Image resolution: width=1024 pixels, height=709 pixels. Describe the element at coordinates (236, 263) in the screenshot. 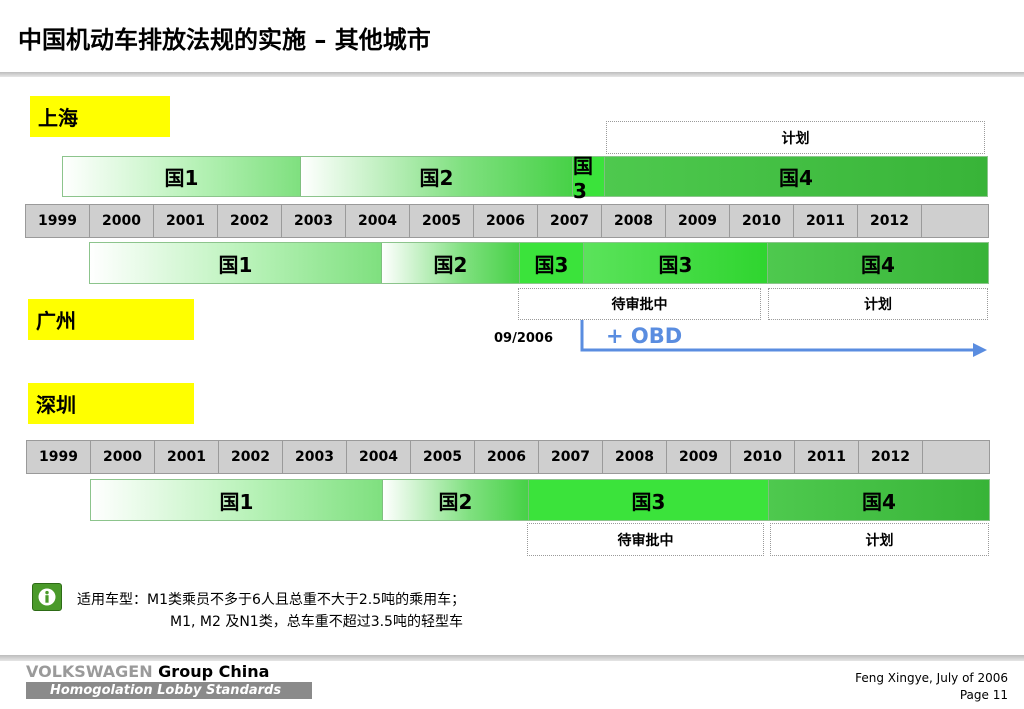

I see `shanghai-bottom-seg-1: 国1` at that location.